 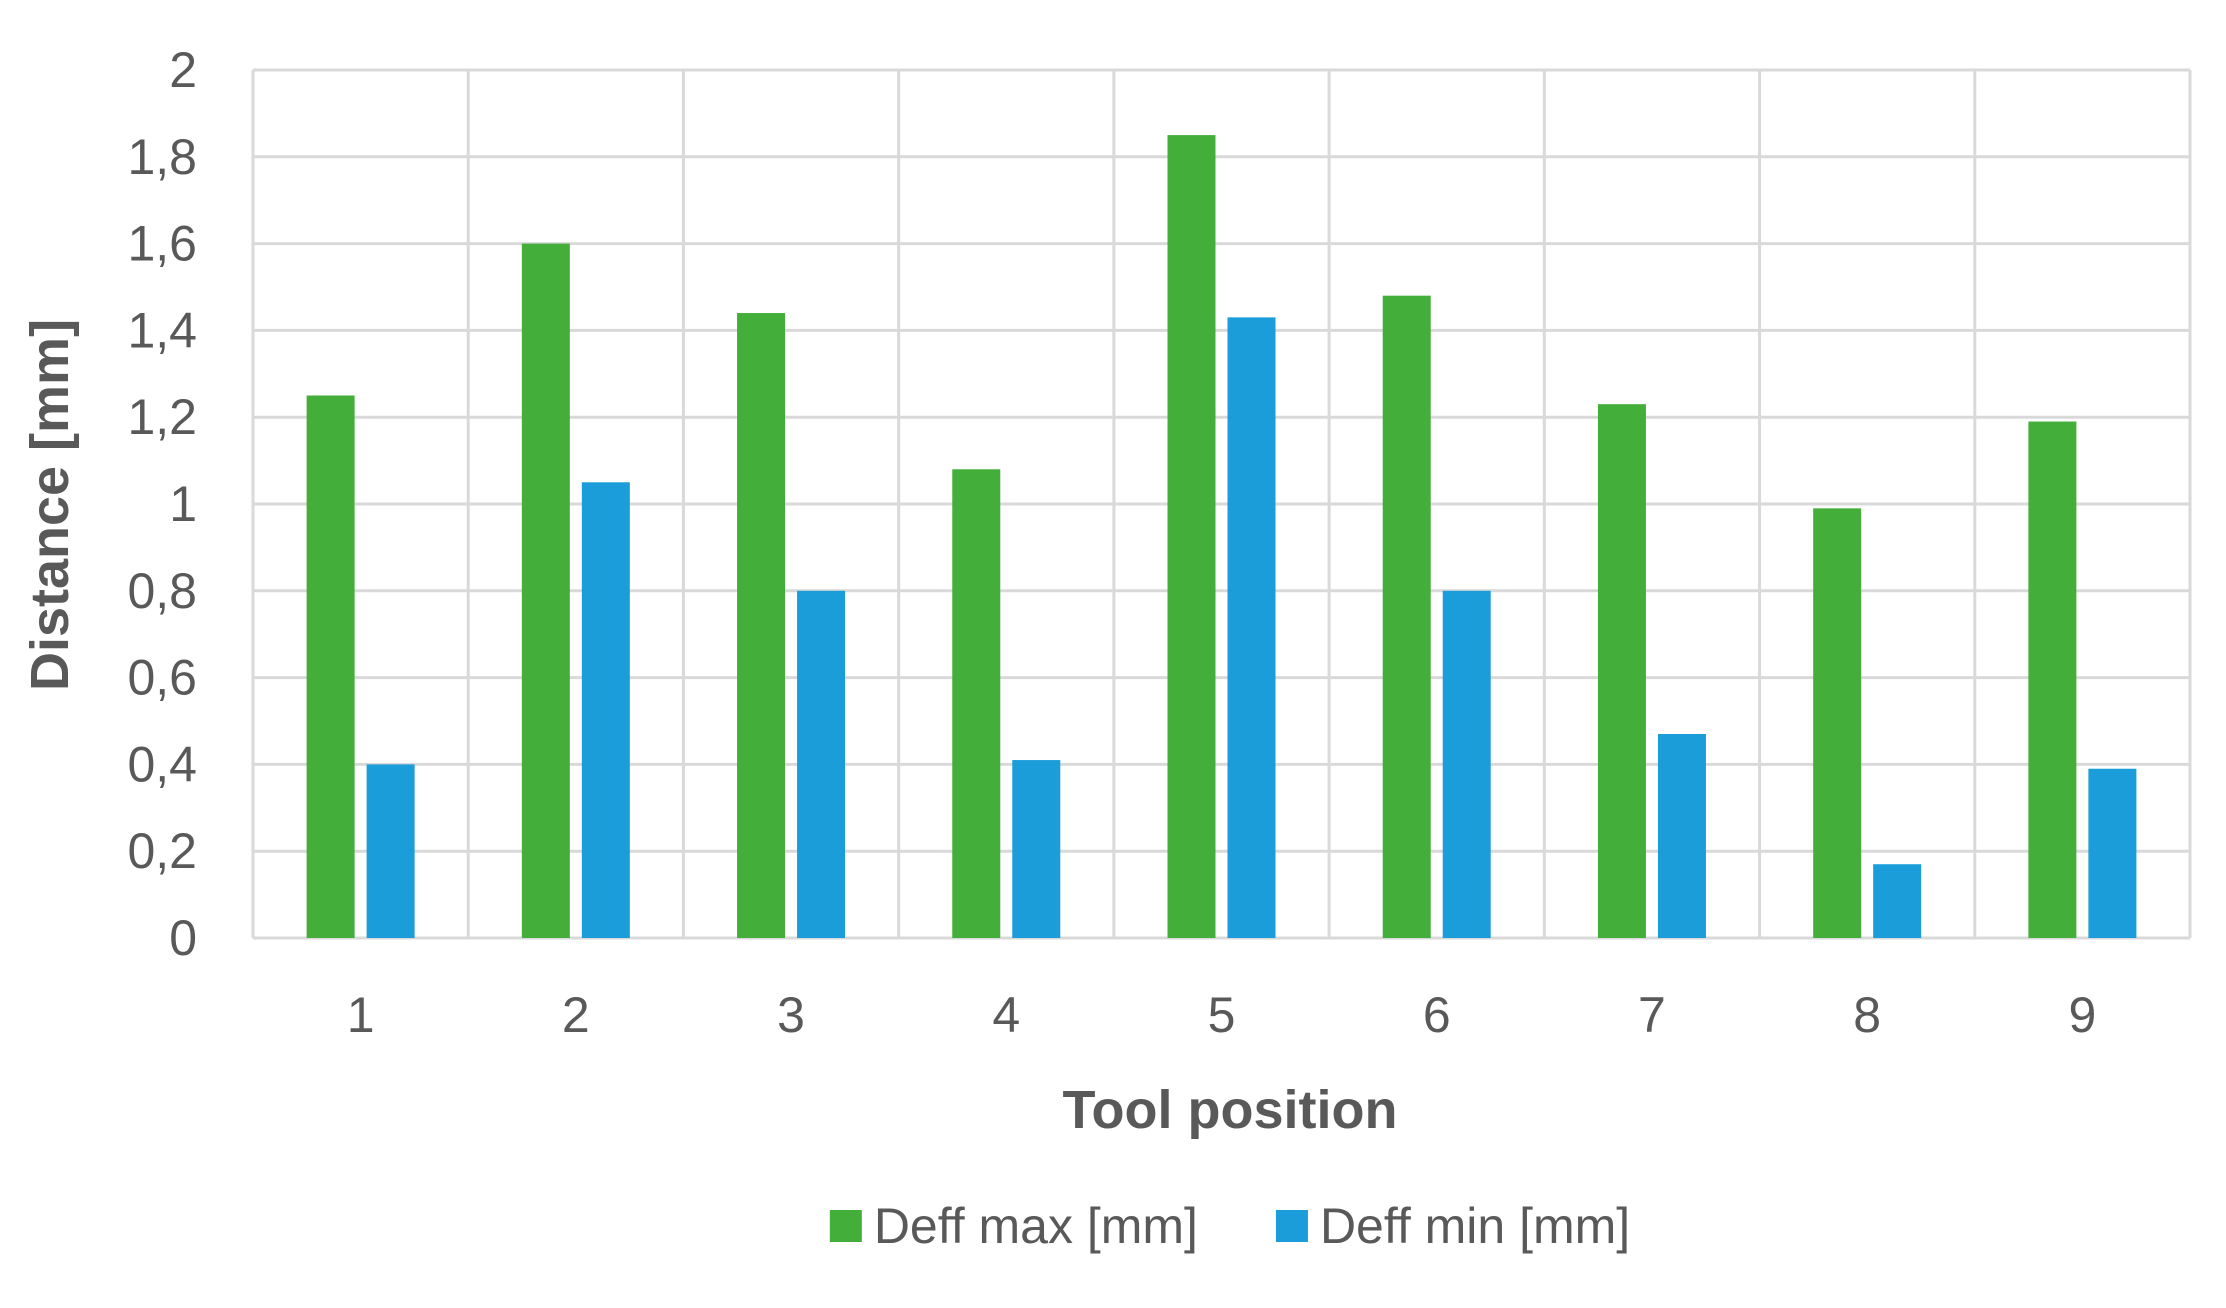 I want to click on x-tick-label: 2, so click(x=576, y=1015).